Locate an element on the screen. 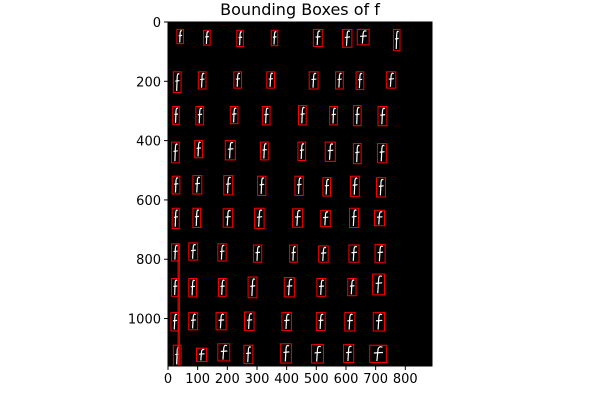  y-tick-label: 400 is located at coordinates (148, 142).